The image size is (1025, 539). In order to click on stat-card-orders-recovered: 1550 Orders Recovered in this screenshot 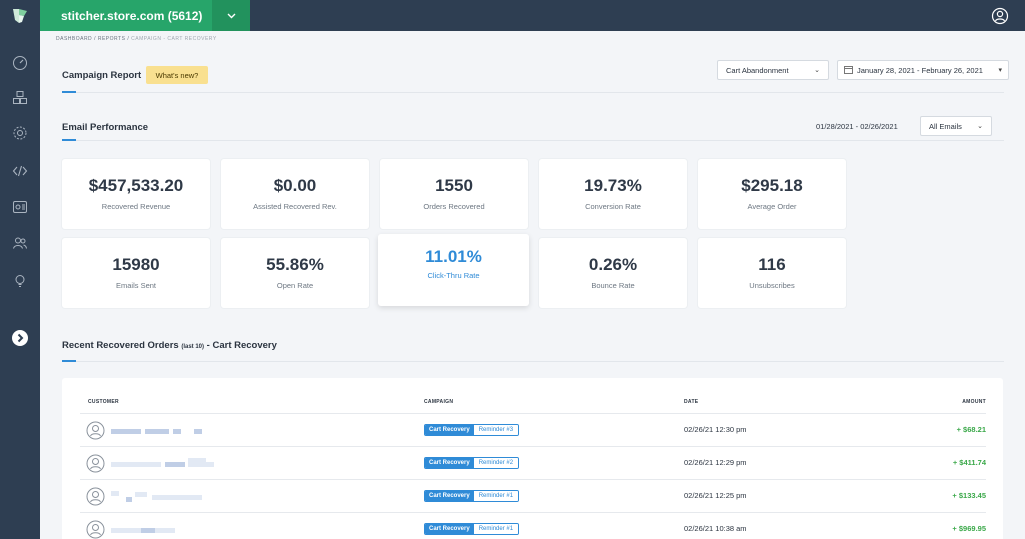, I will do `click(454, 194)`.